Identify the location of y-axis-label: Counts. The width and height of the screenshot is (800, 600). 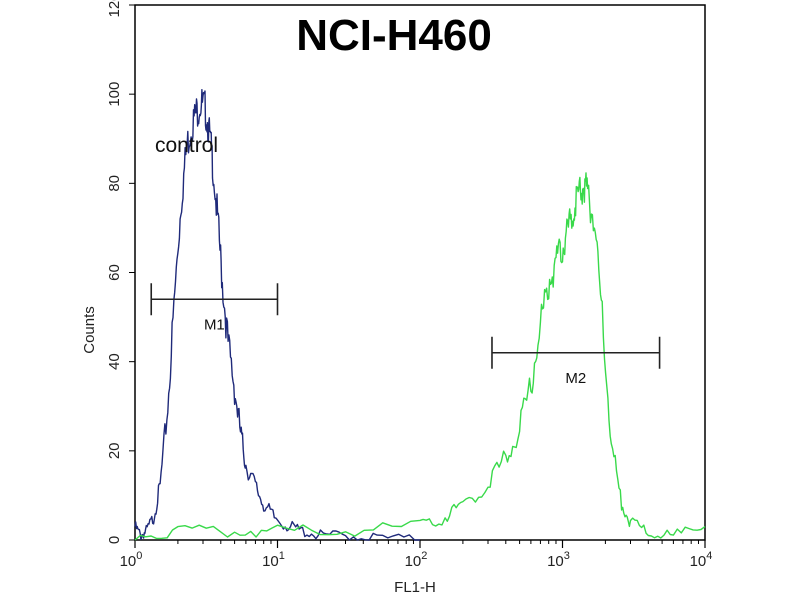
(89, 330).